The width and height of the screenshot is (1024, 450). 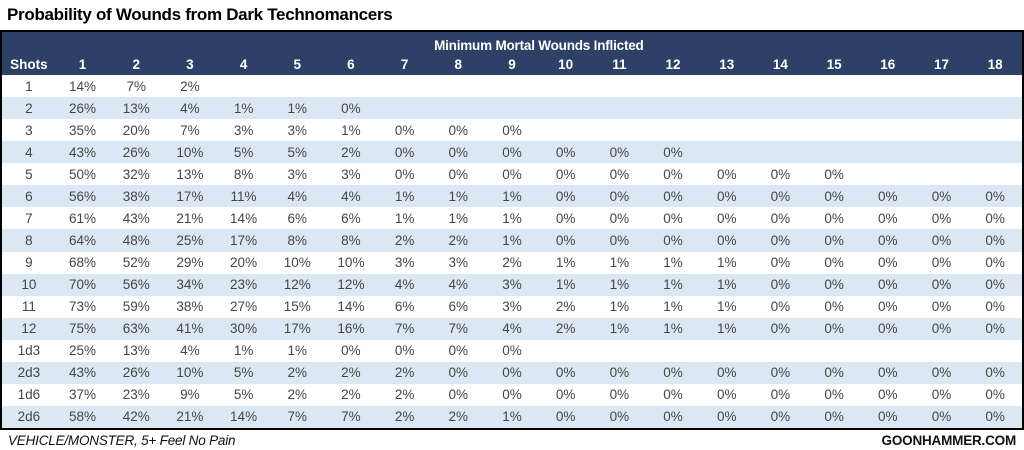 I want to click on wound-column-header: 15, so click(x=834, y=64).